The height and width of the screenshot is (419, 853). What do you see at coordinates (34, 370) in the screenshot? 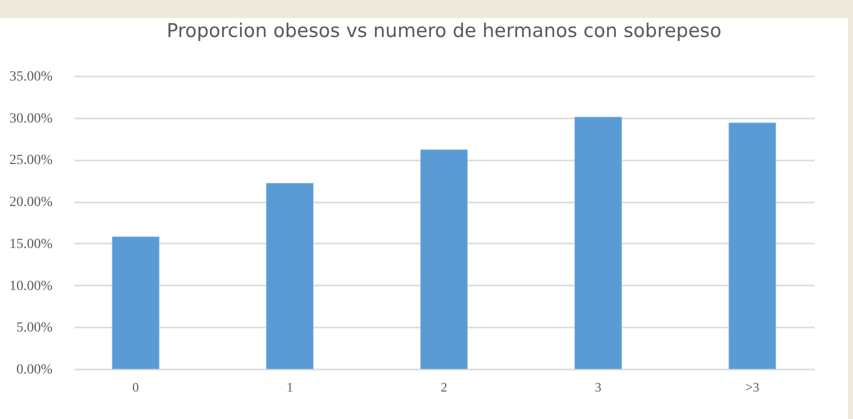
I see `y-tick-label: 0.00%` at bounding box center [34, 370].